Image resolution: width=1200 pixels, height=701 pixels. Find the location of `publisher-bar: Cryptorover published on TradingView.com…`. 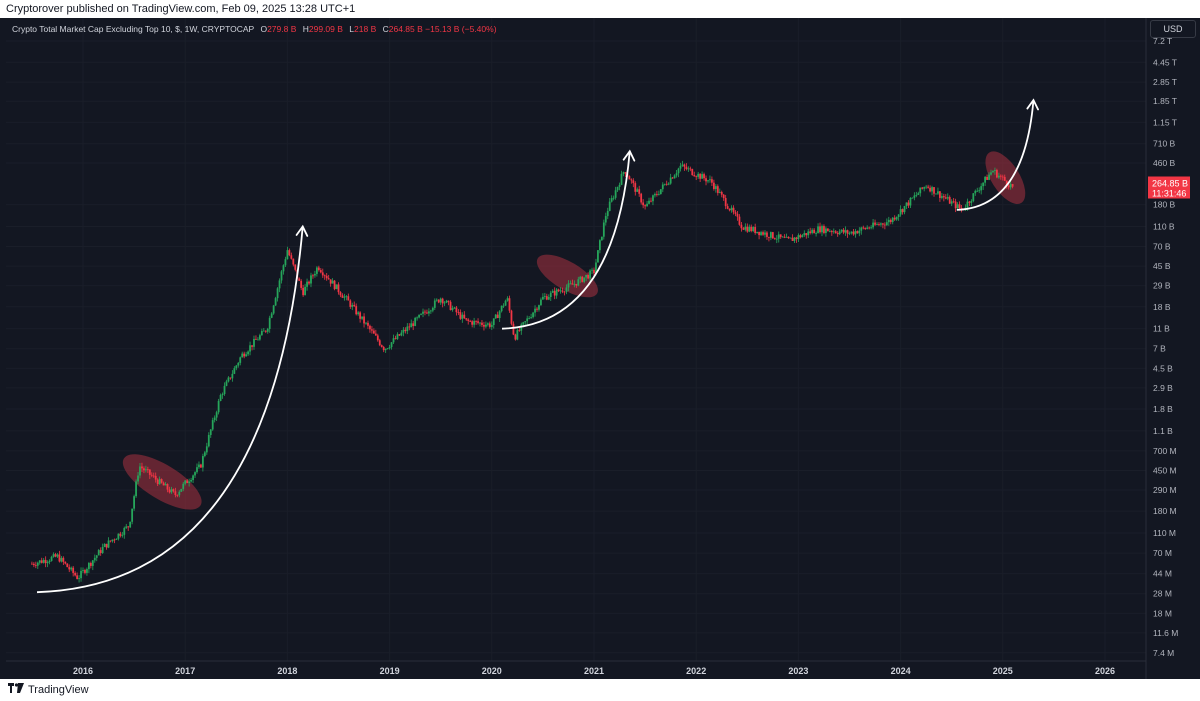

publisher-bar: Cryptorover published on TradingView.com… is located at coordinates (600, 9).